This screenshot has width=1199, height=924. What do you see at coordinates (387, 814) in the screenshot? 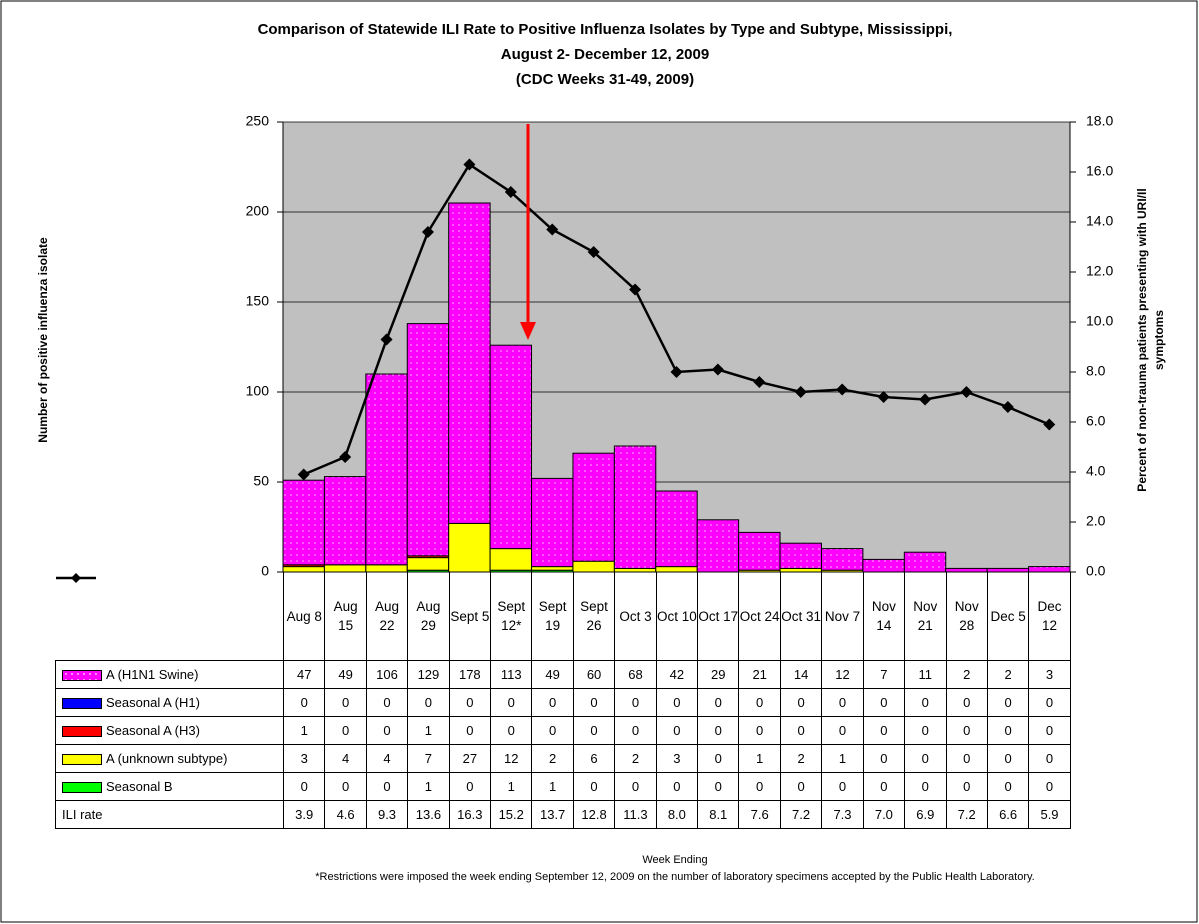
I see `table-cell: 9.3` at bounding box center [387, 814].